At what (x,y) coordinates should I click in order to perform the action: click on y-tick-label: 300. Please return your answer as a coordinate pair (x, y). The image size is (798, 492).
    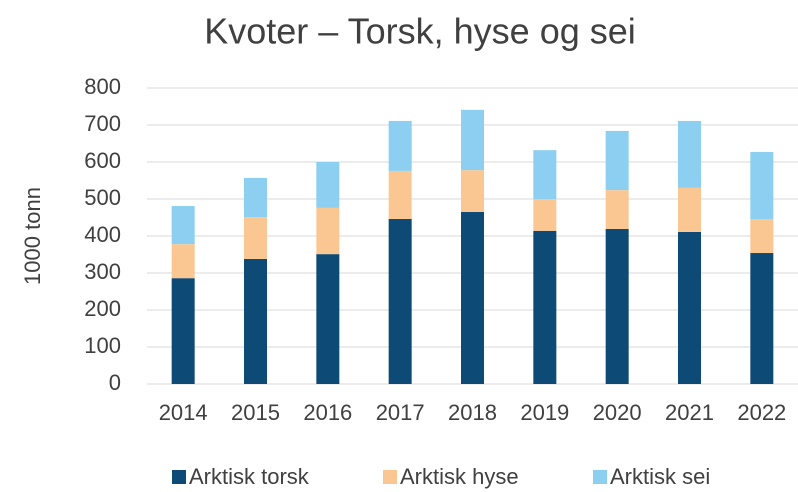
    Looking at the image, I should click on (102, 271).